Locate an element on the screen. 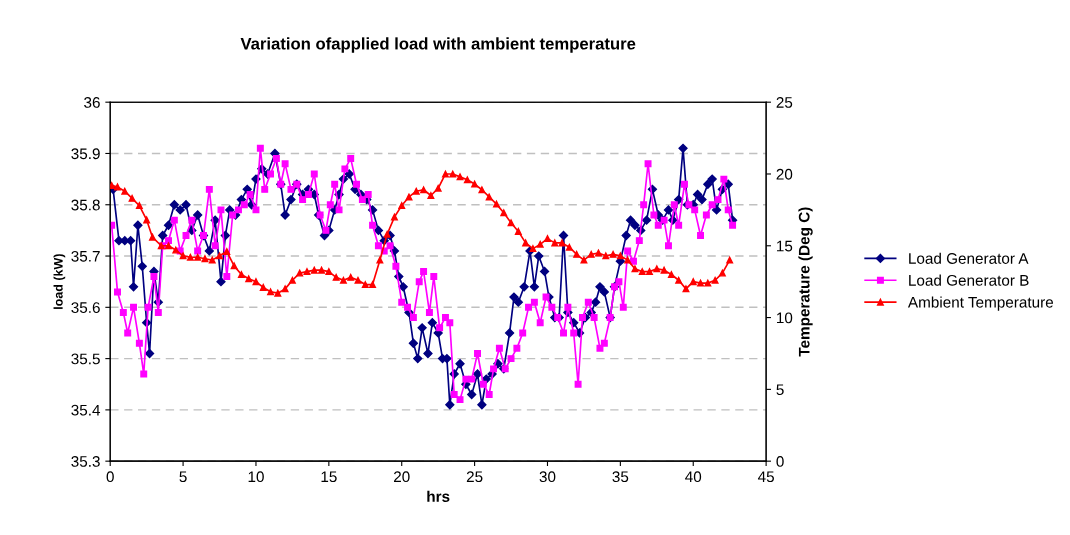 This screenshot has width=1070, height=535. y-tick-label: 35.4 is located at coordinates (86, 410).